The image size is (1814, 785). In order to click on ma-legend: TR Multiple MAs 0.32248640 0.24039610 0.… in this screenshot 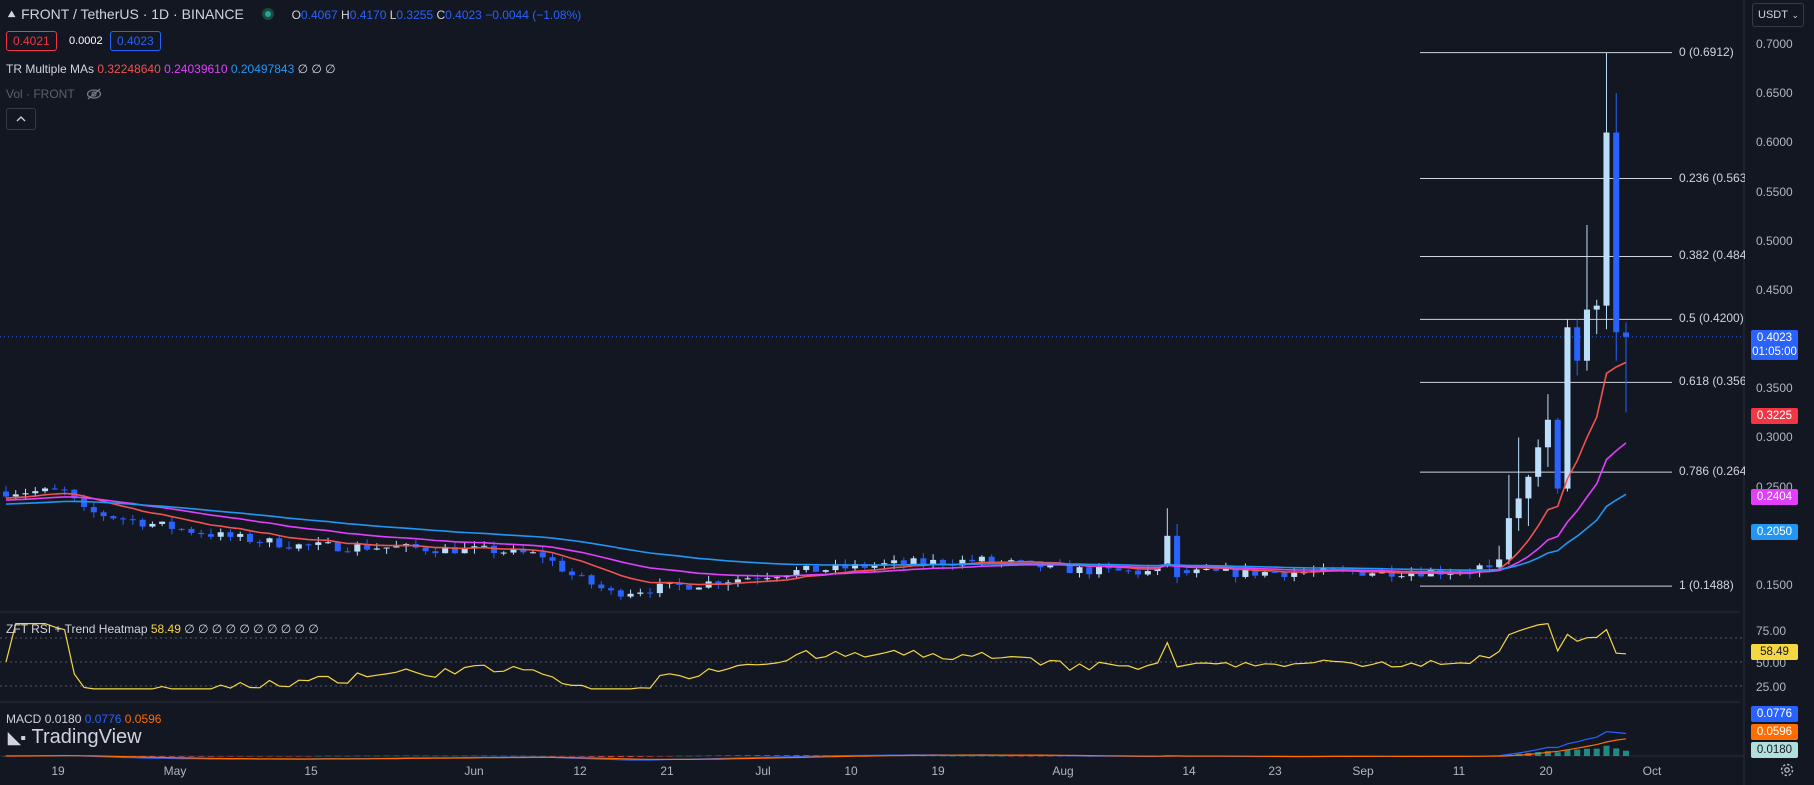, I will do `click(171, 69)`.